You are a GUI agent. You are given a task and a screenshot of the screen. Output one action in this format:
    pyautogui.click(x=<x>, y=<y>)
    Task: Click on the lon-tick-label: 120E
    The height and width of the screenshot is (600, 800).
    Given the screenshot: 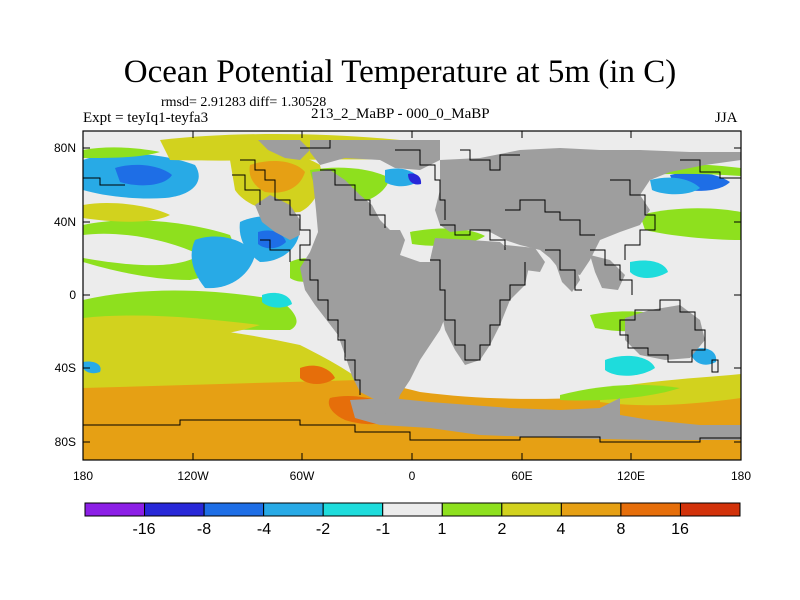 What is the action you would take?
    pyautogui.click(x=631, y=476)
    